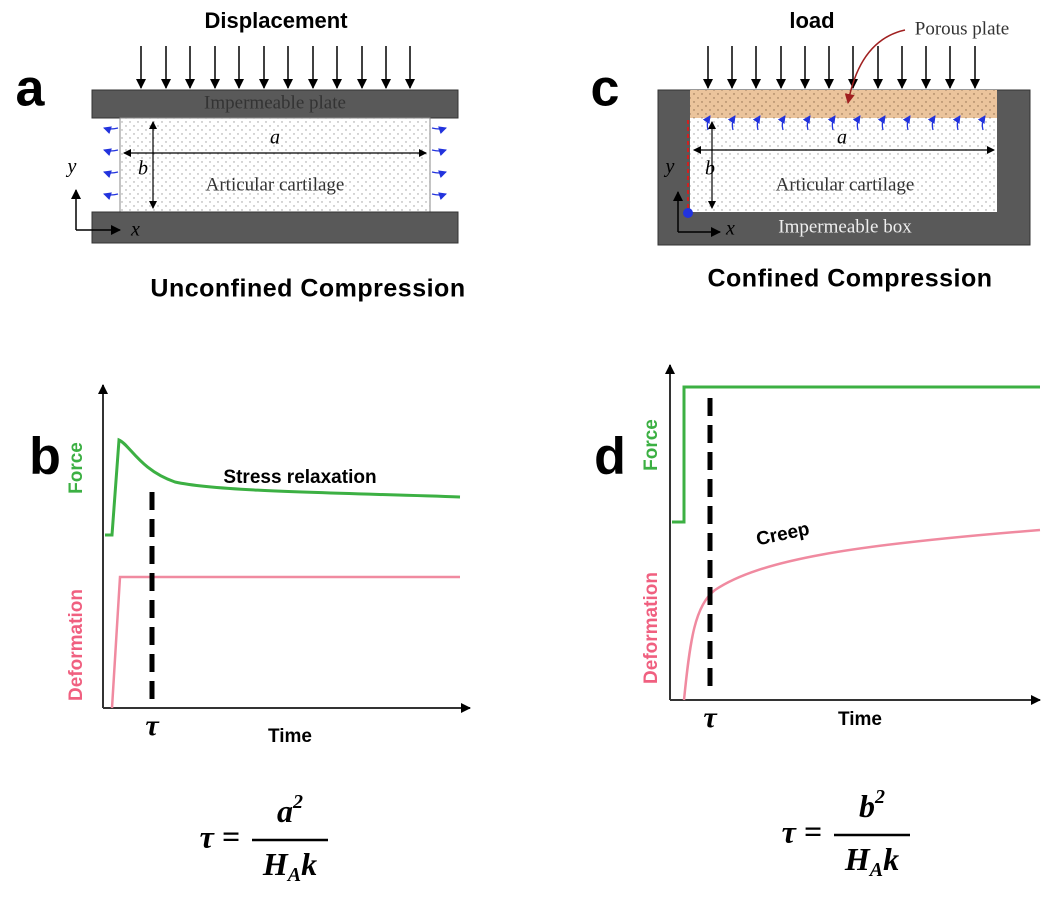  I want to click on heading: load, so click(811, 20).